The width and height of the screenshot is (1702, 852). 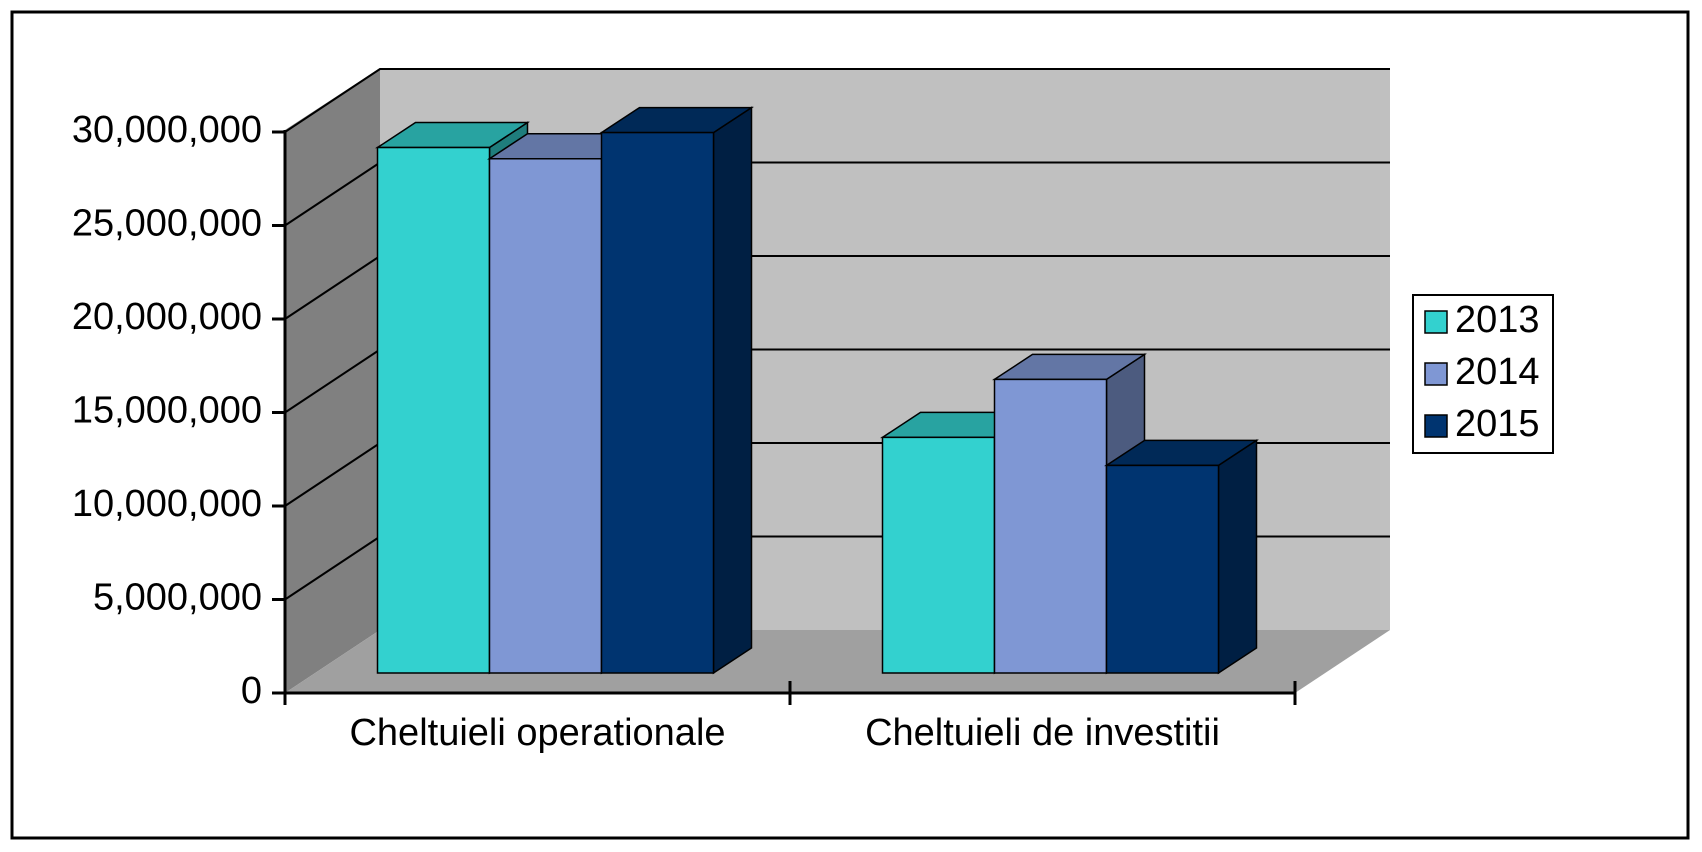 What do you see at coordinates (251, 691) in the screenshot?
I see `y-tick-label: 0` at bounding box center [251, 691].